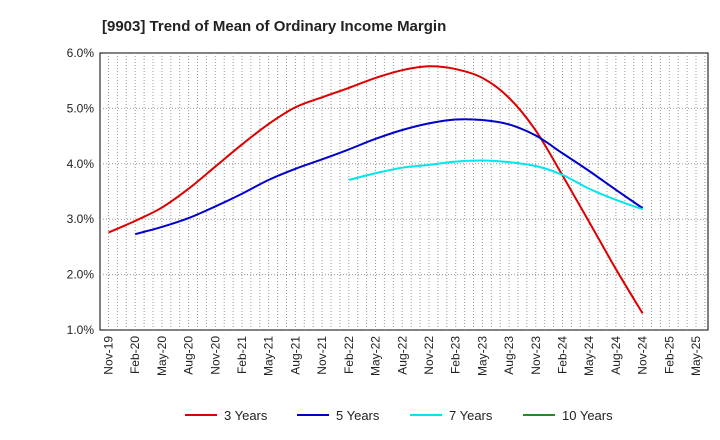 The width and height of the screenshot is (720, 440). I want to click on x-tick-label: May-20, so click(162, 356).